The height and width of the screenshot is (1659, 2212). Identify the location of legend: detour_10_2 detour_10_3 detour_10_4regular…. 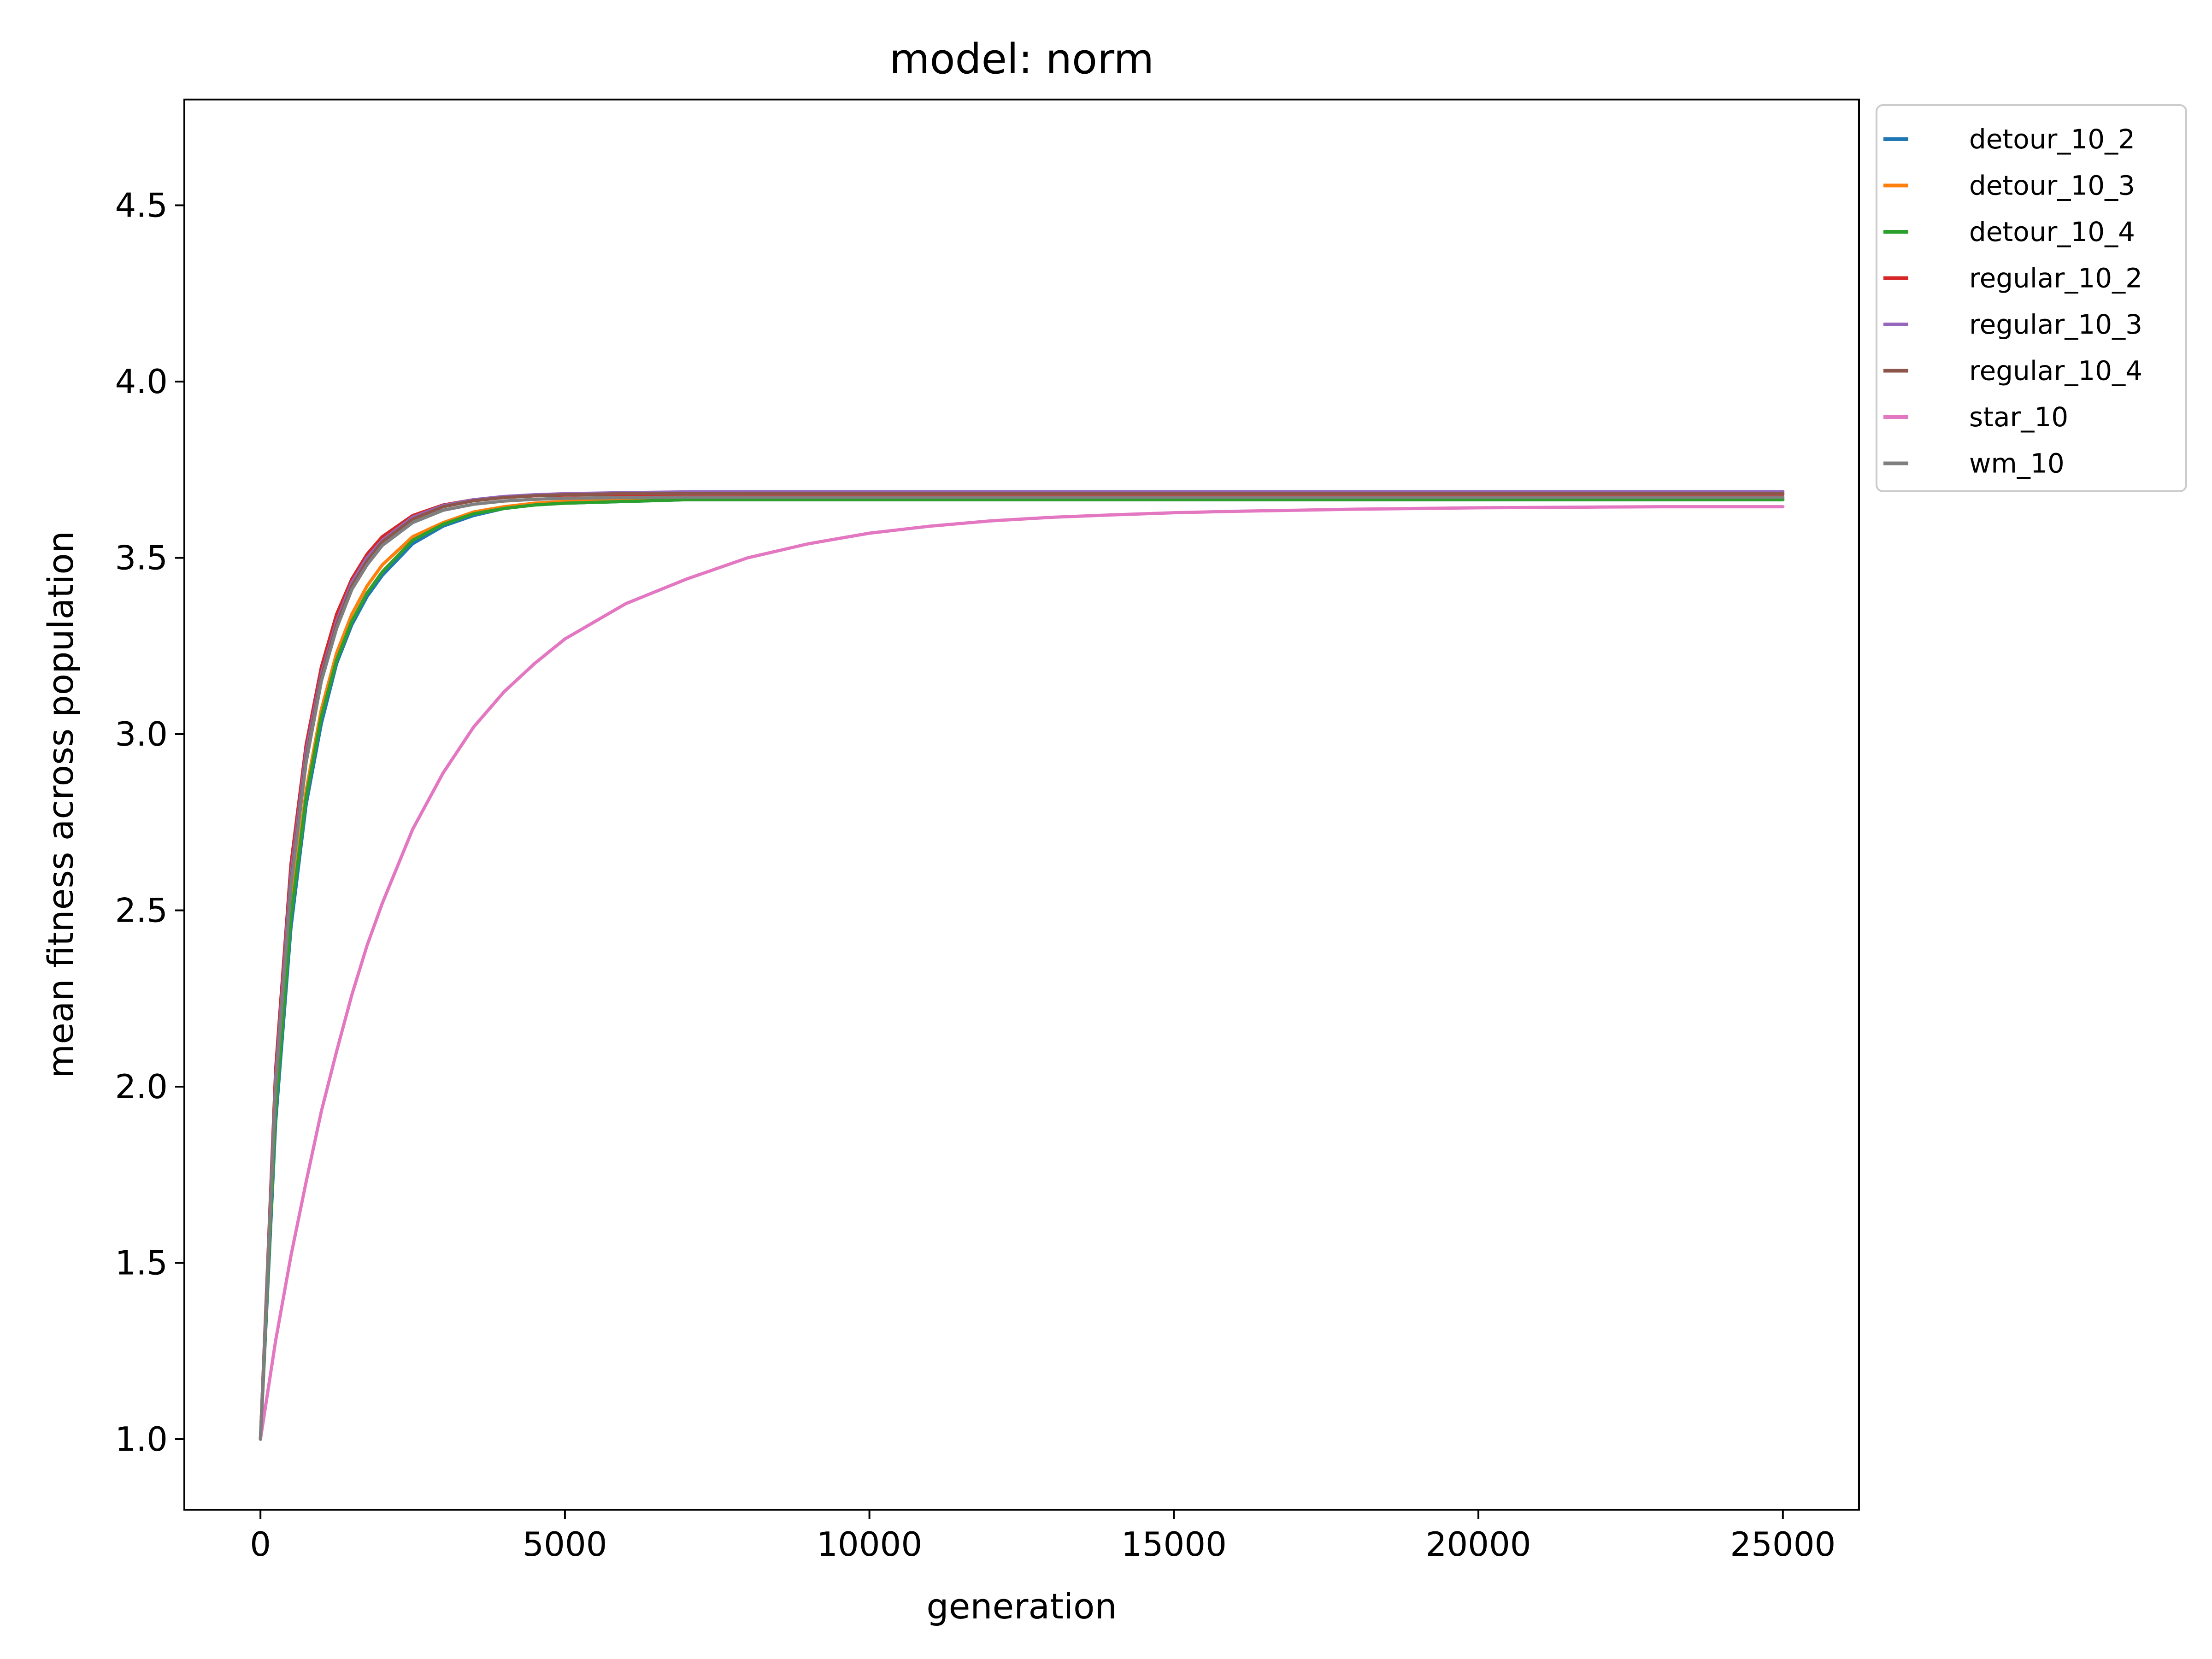
(2031, 298).